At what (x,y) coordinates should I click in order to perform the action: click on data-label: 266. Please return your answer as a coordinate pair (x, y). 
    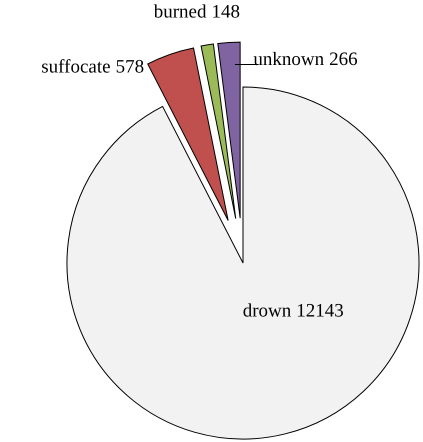
    Looking at the image, I should click on (343, 59).